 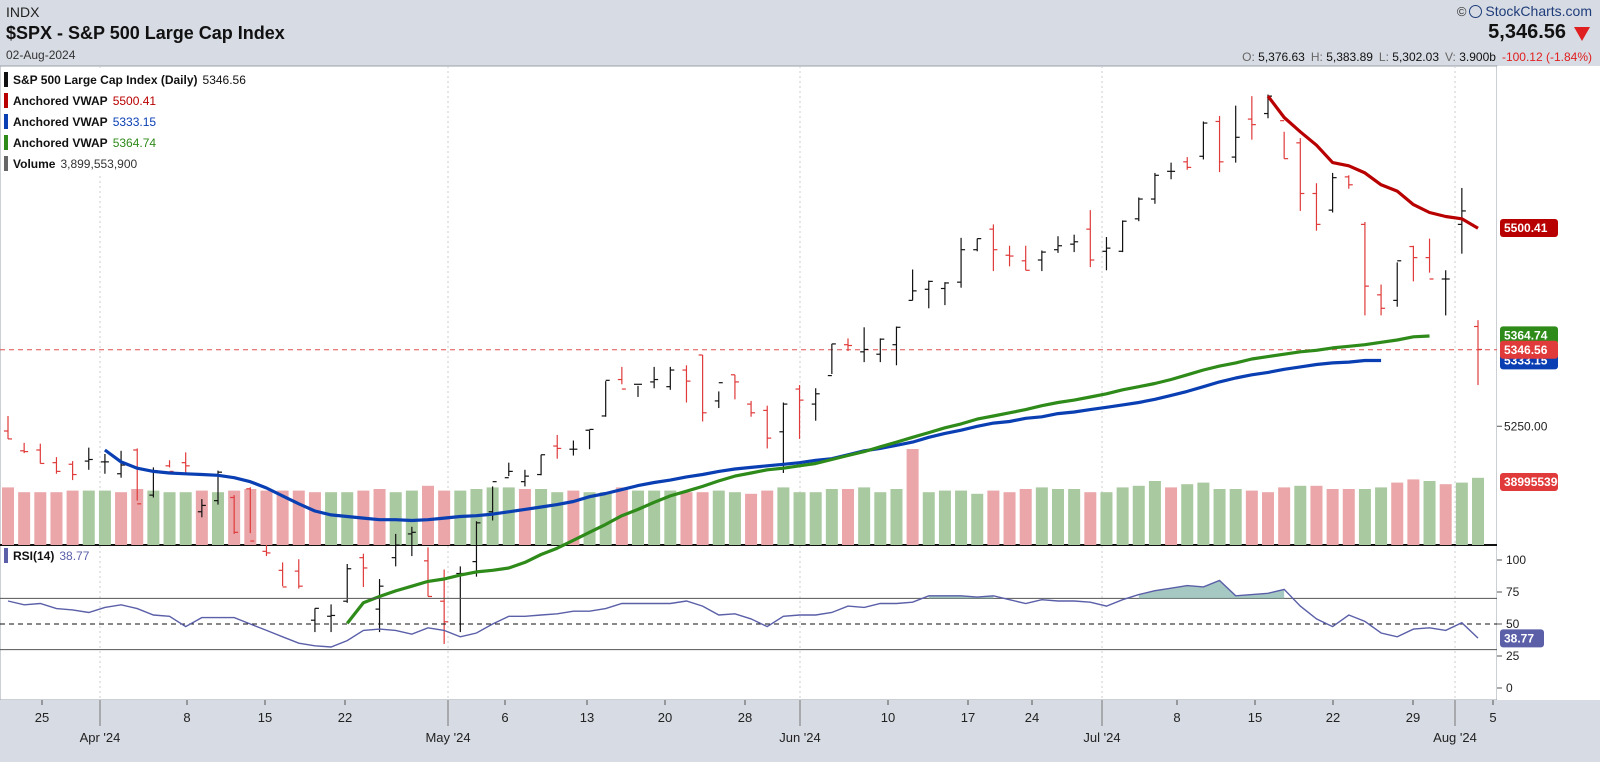 What do you see at coordinates (105, 79) in the screenshot?
I see `legend-price-name: S&P 500 Large Cap Index (Daily)` at bounding box center [105, 79].